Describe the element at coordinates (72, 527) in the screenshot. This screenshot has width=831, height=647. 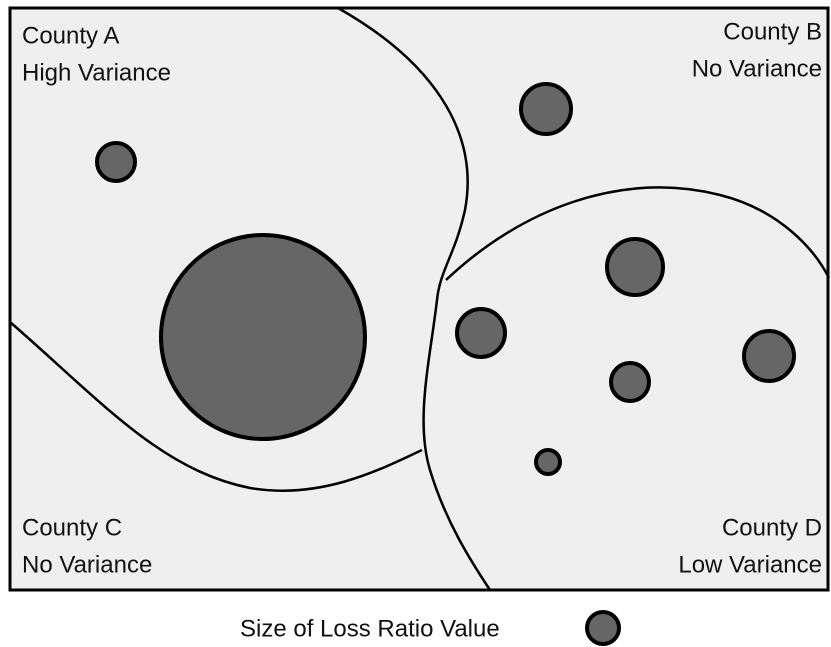
I see `region-name: County C` at that location.